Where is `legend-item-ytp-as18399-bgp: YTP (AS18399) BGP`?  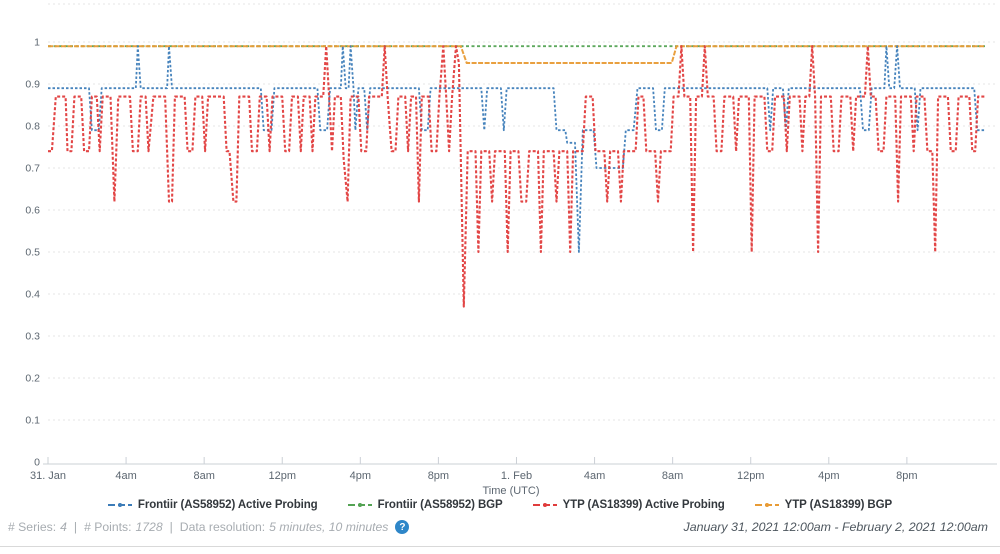 legend-item-ytp-as18399-bgp: YTP (AS18399) BGP is located at coordinates (823, 505).